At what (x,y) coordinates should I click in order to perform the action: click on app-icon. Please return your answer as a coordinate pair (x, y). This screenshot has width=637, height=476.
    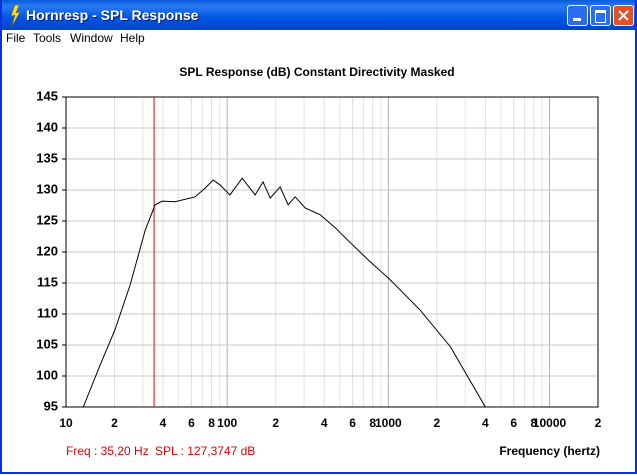
    Looking at the image, I should click on (15, 15).